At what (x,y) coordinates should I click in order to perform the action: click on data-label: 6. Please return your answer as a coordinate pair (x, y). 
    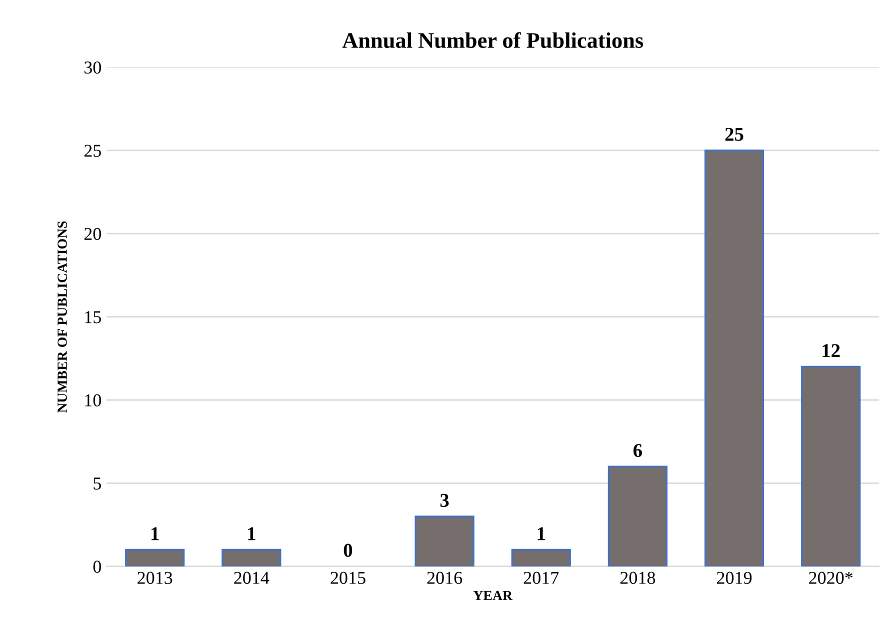
    Looking at the image, I should click on (638, 451).